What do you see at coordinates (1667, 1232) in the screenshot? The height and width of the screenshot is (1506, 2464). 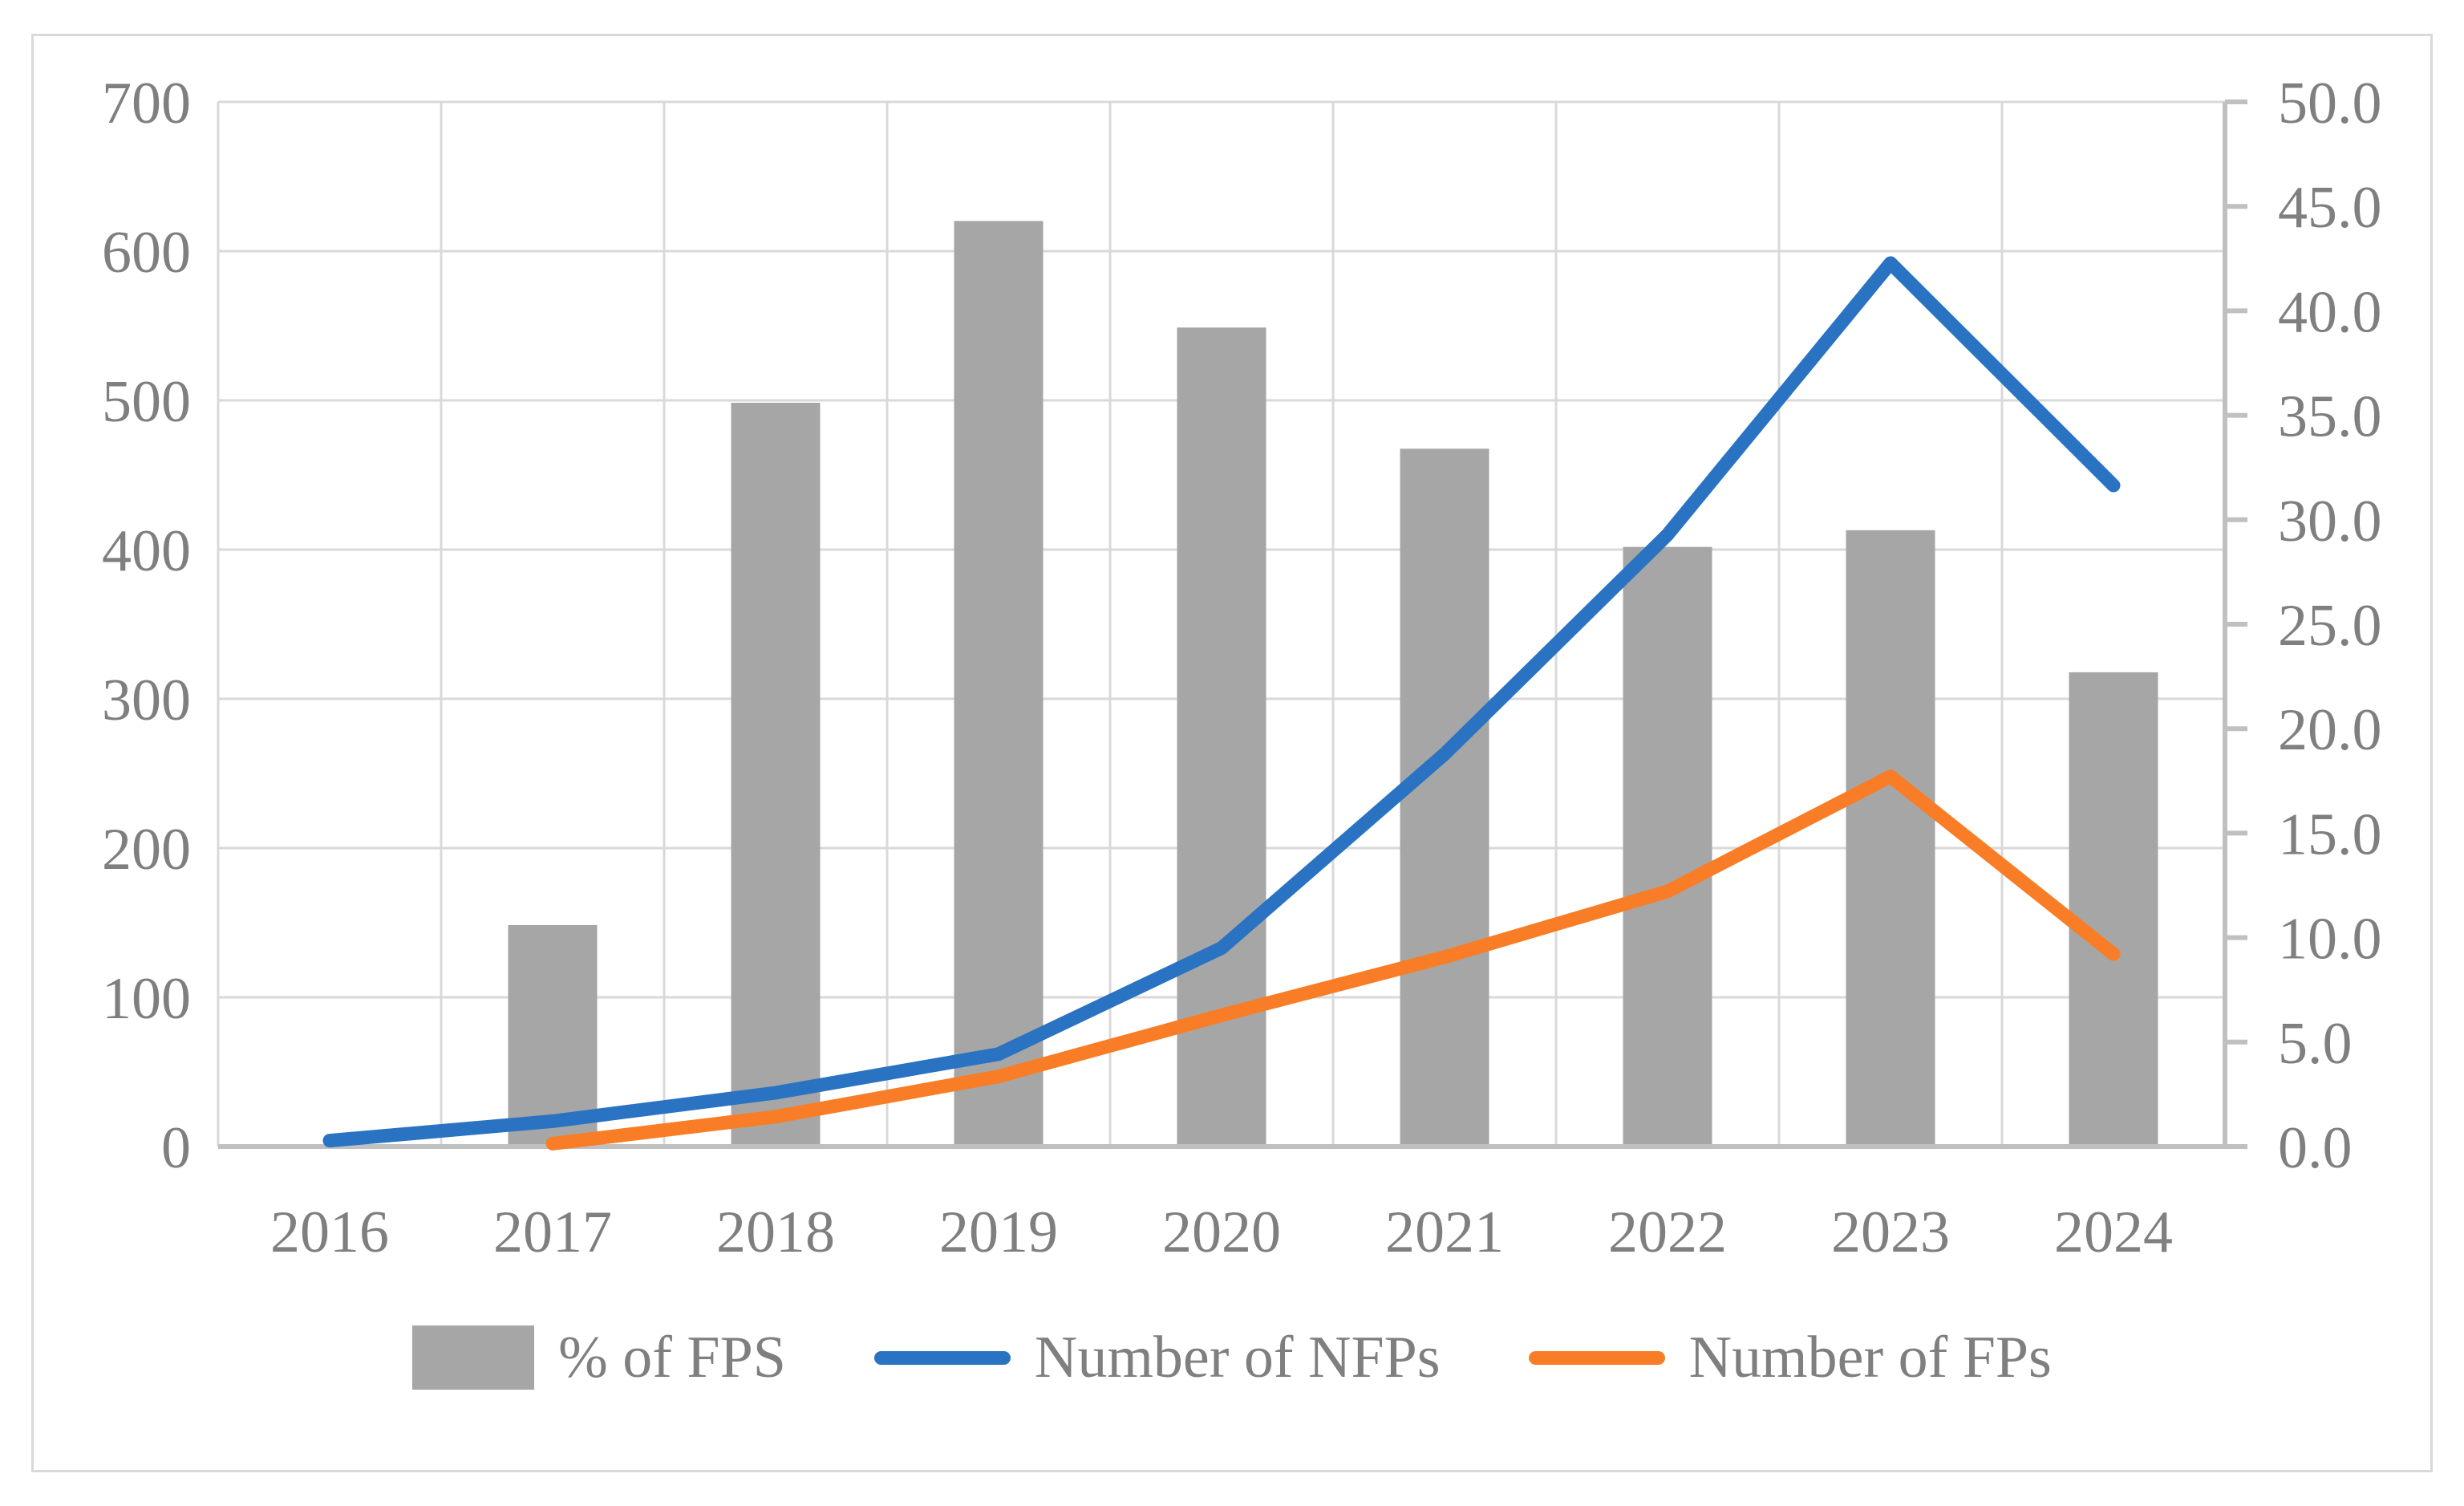 I see `x-axis-label-2022: 2022` at bounding box center [1667, 1232].